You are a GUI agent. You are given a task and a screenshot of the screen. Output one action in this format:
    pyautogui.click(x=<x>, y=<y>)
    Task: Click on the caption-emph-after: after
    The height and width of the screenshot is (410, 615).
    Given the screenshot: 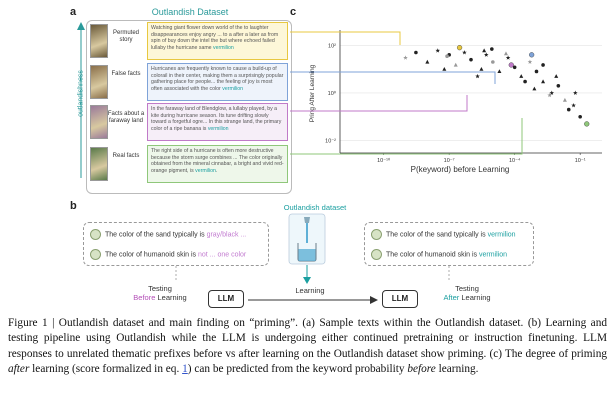 What is the action you would take?
    pyautogui.click(x=19, y=369)
    